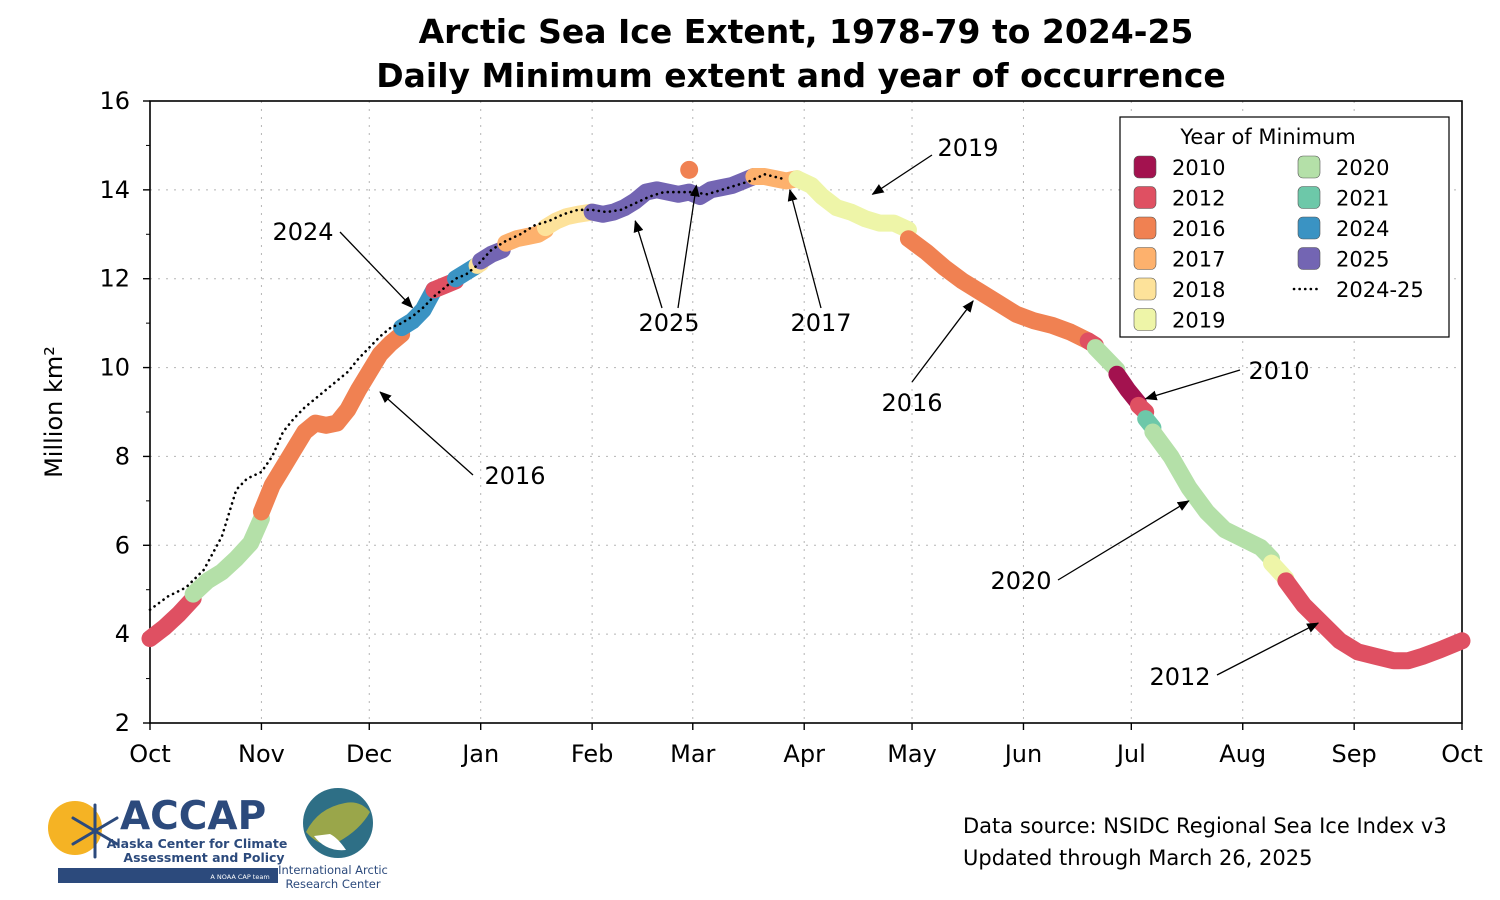 The image size is (1500, 900). Describe the element at coordinates (1145, 228) in the screenshot. I see `legend-swatch-2016` at that location.